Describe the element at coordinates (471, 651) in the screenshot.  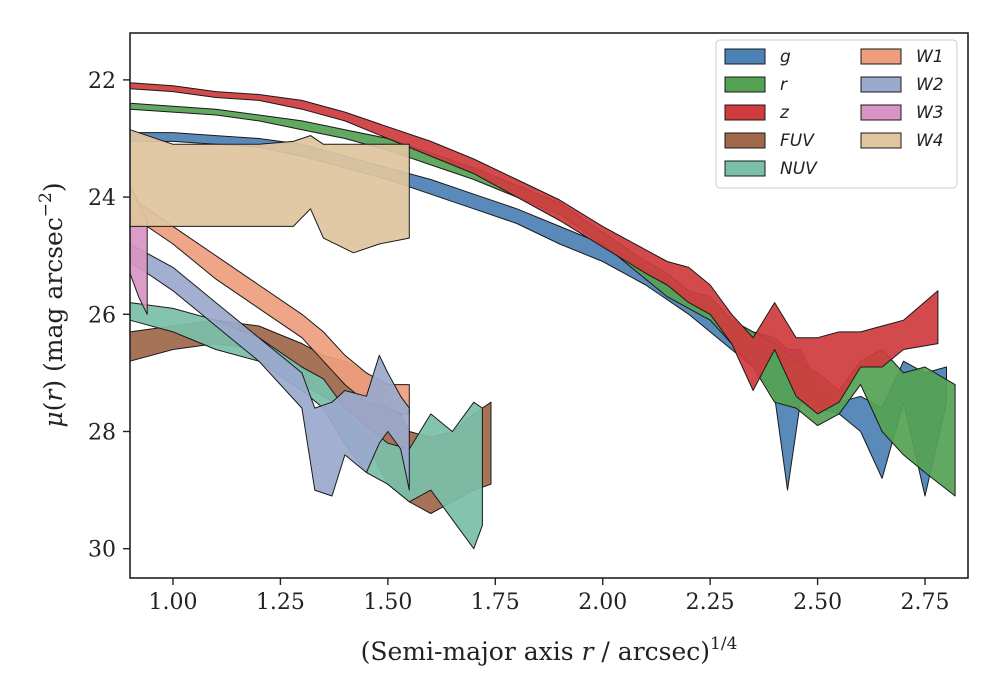
I see `x-label-pre: (Semi-major axis` at that location.